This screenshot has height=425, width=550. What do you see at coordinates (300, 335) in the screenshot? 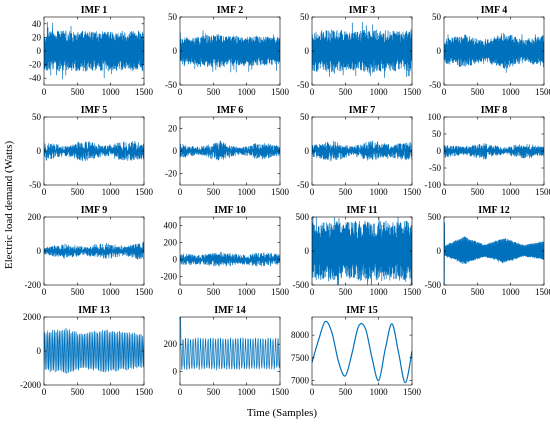
I see `y-tick-label: 8000` at bounding box center [300, 335].